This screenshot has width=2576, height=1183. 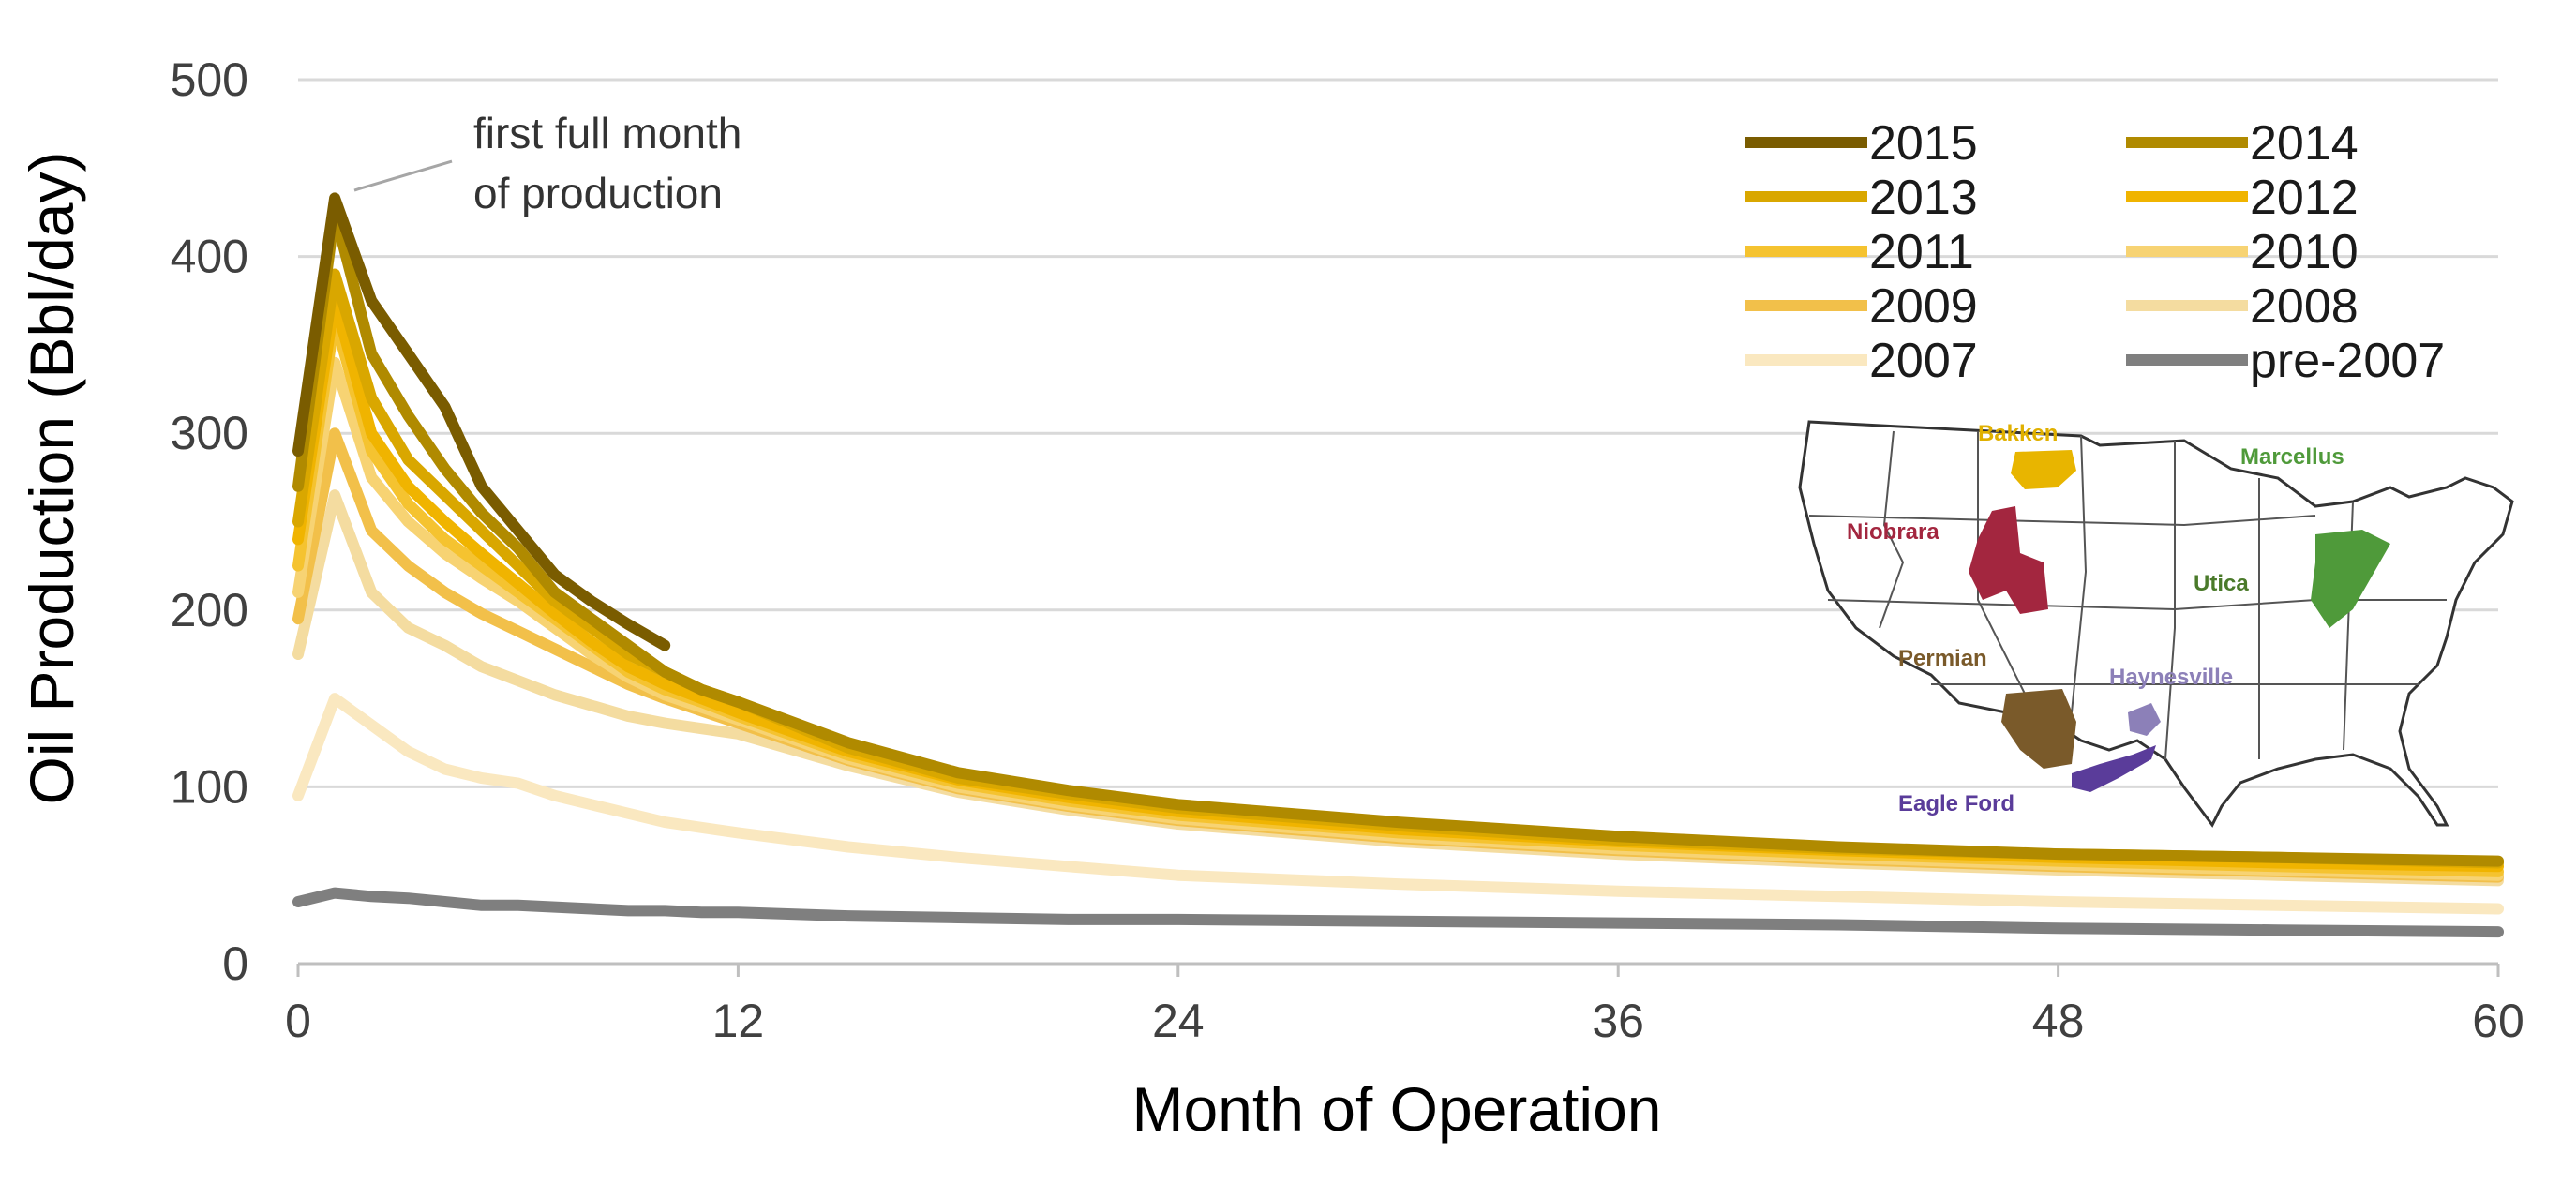 I want to click on marcellus-region, so click(x=2351, y=579).